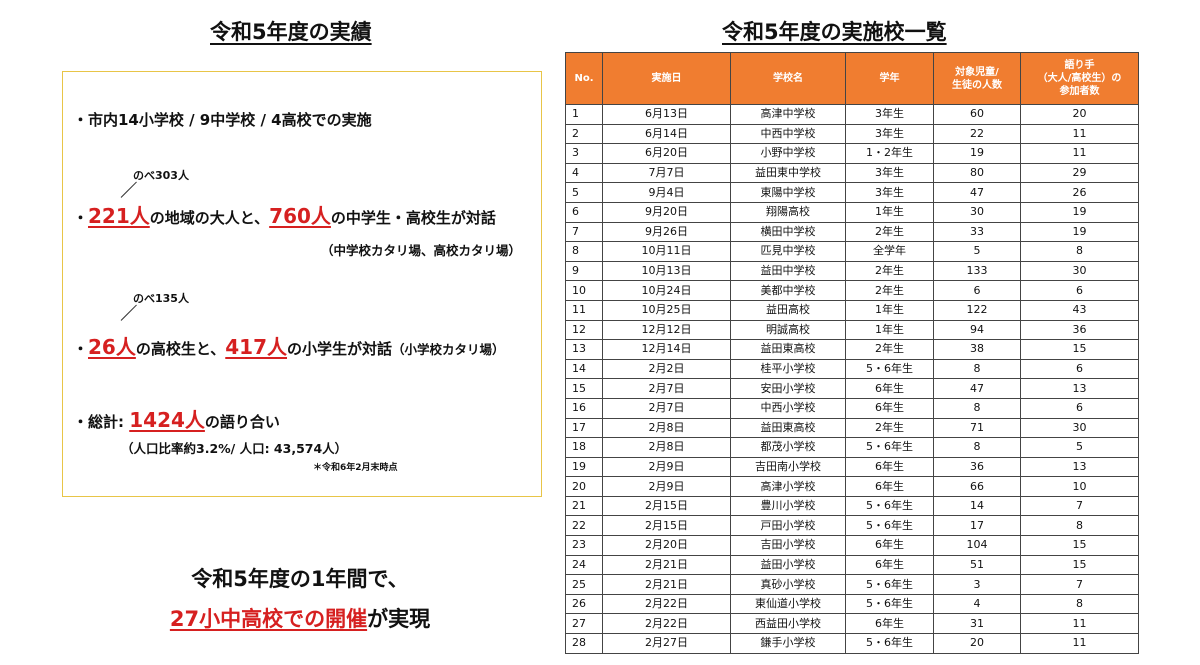  Describe the element at coordinates (788, 173) in the screenshot. I see `cell-school: 益田東中学校` at that location.